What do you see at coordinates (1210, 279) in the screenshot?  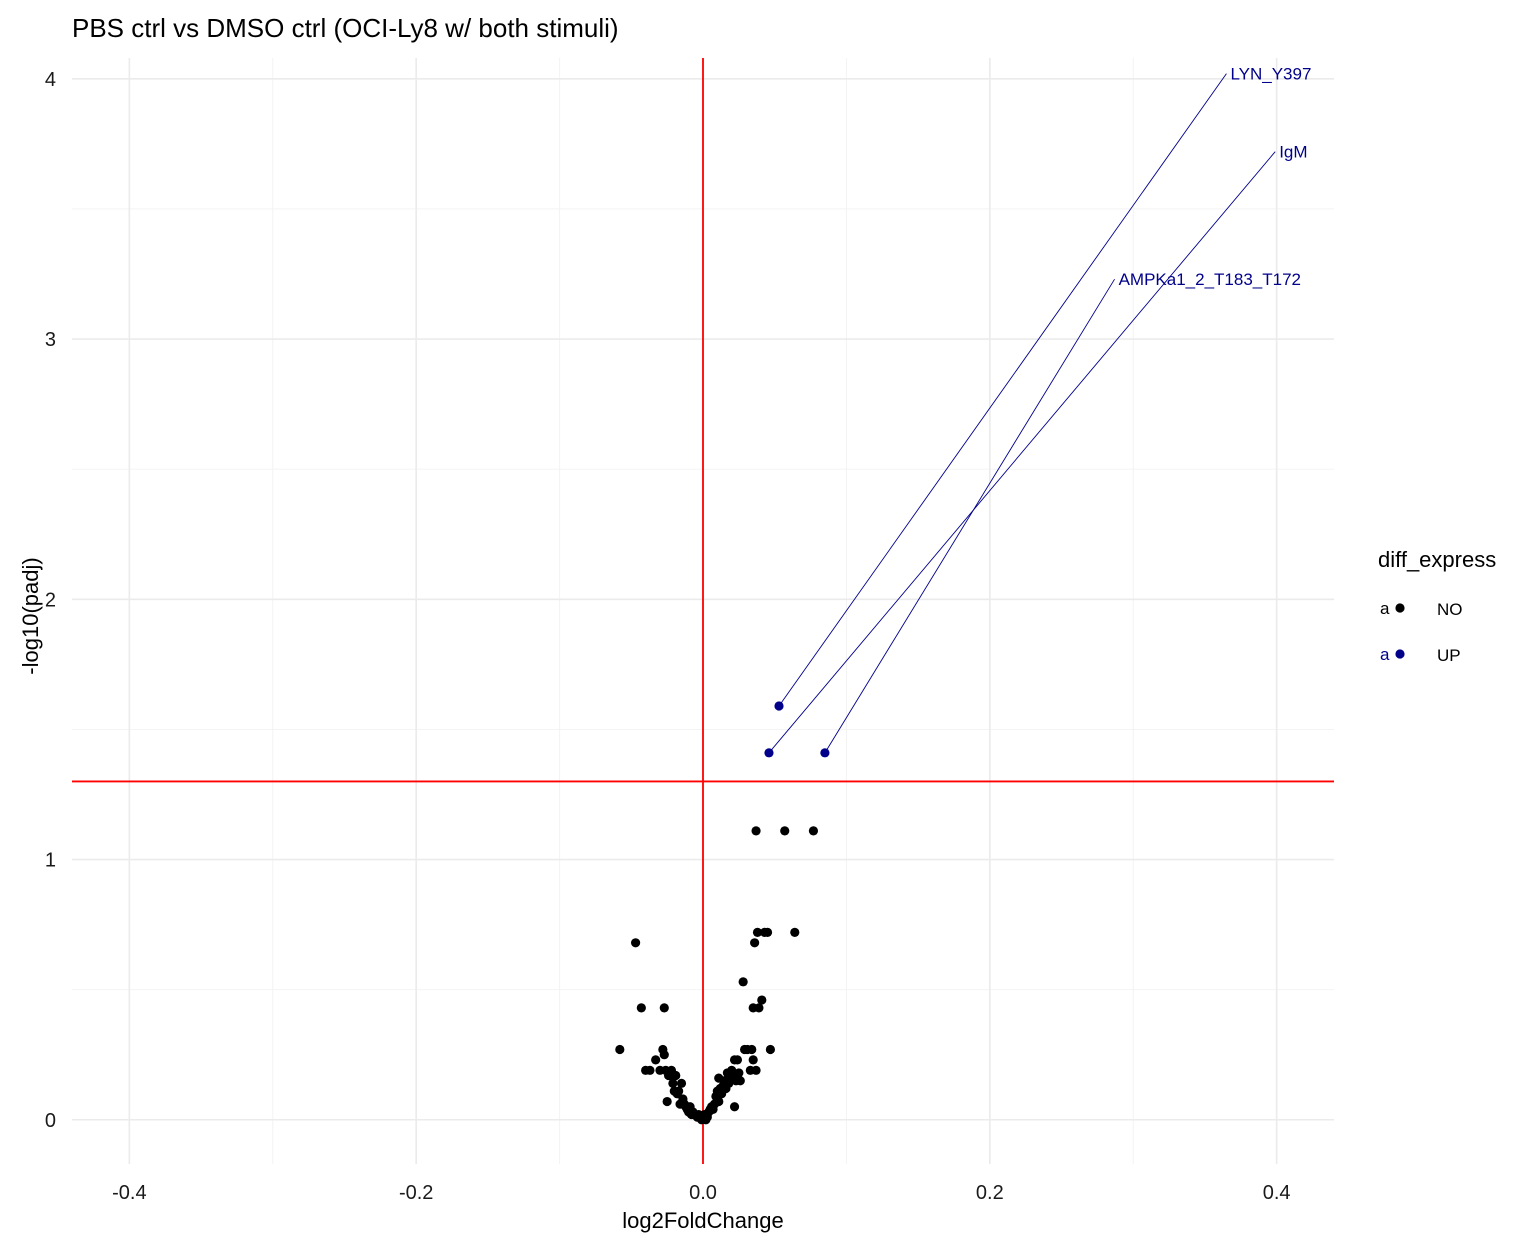 I see `point-label: AMPKa1_2_T183_T172` at bounding box center [1210, 279].